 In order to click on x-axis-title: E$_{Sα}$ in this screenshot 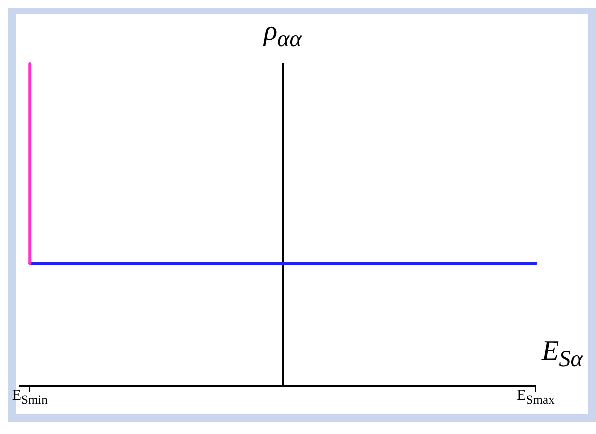, I will do `click(563, 355)`.